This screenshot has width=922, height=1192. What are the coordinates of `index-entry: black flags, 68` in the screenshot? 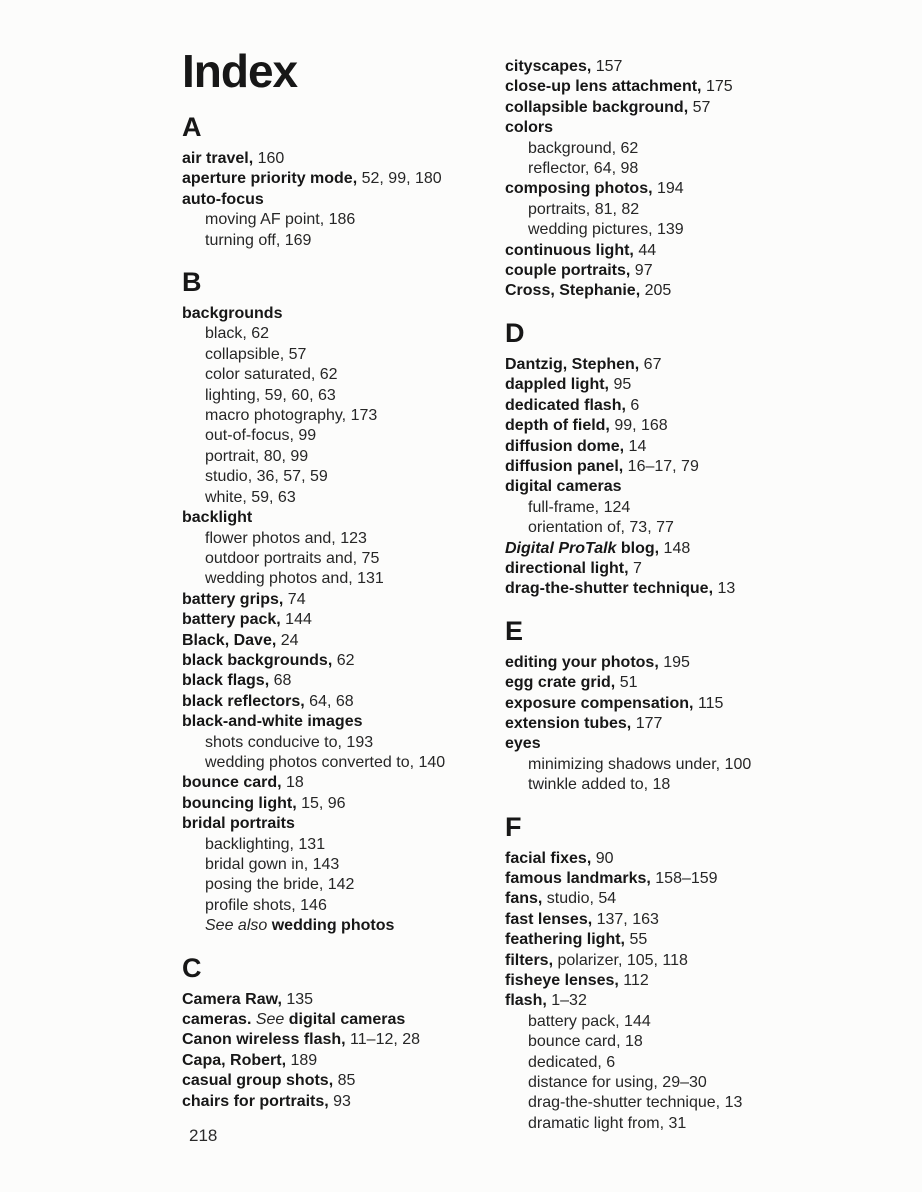 It's located at (332, 681).